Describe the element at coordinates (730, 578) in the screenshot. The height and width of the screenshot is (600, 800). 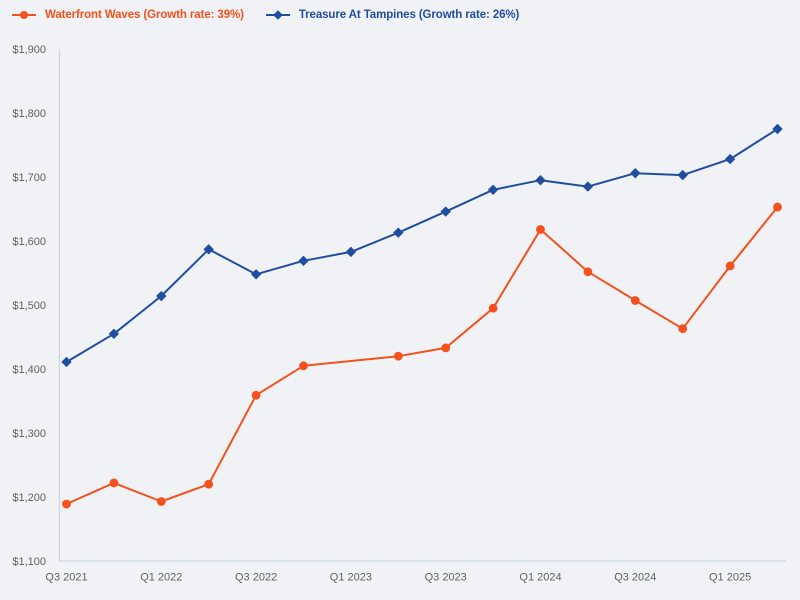
I see `x-axis-tick-label: Q1 2025` at that location.